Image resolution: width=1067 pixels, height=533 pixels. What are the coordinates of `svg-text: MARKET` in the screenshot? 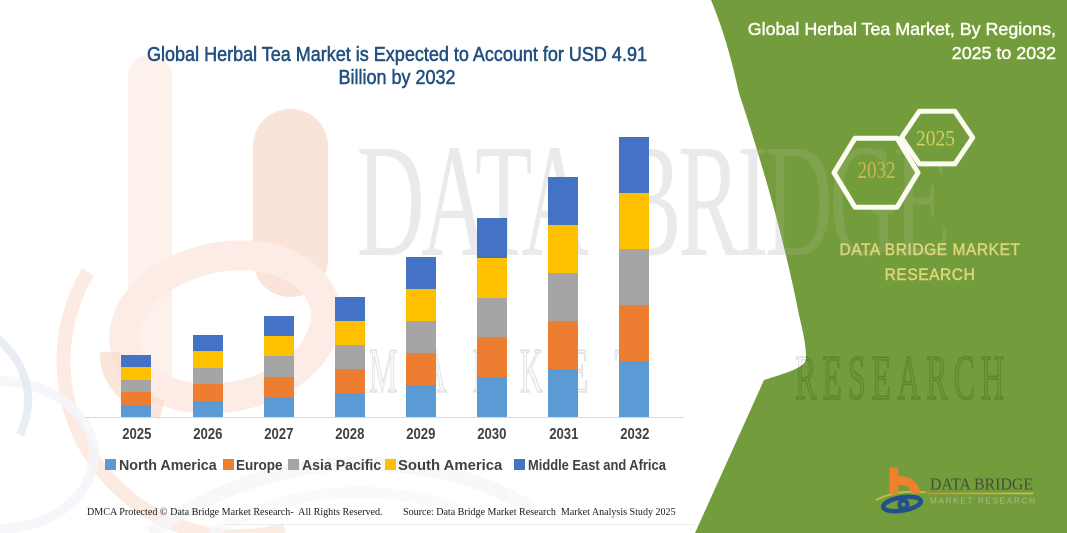 It's located at (514, 370).